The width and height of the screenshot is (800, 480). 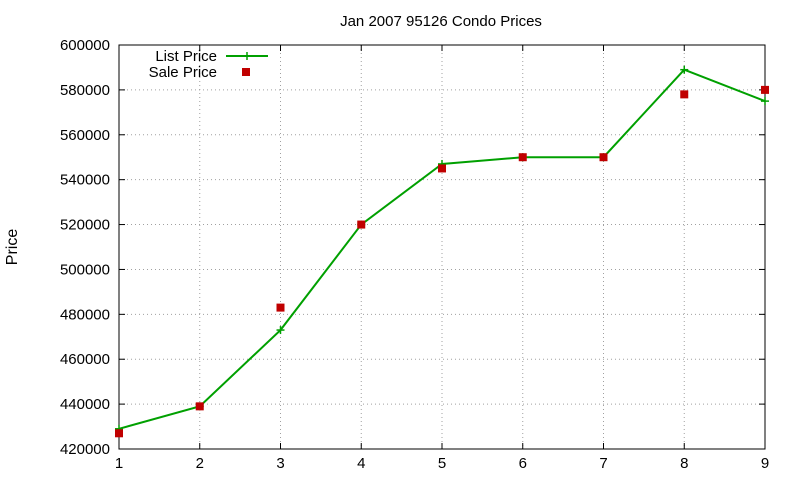 I want to click on y-tick-label: 580000, so click(x=85, y=90).